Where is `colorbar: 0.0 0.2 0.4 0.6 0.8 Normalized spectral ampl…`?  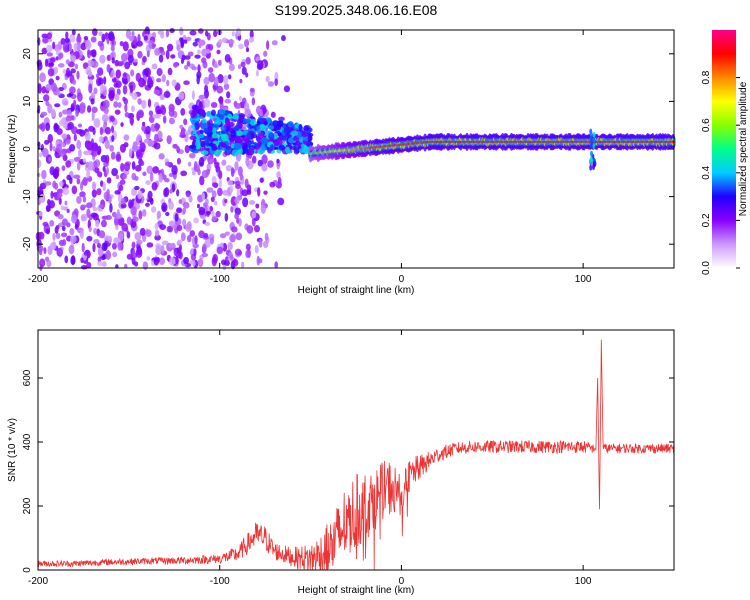
colorbar: 0.0 0.2 0.4 0.6 0.8 Normalized spectral ampl… is located at coordinates (725, 152).